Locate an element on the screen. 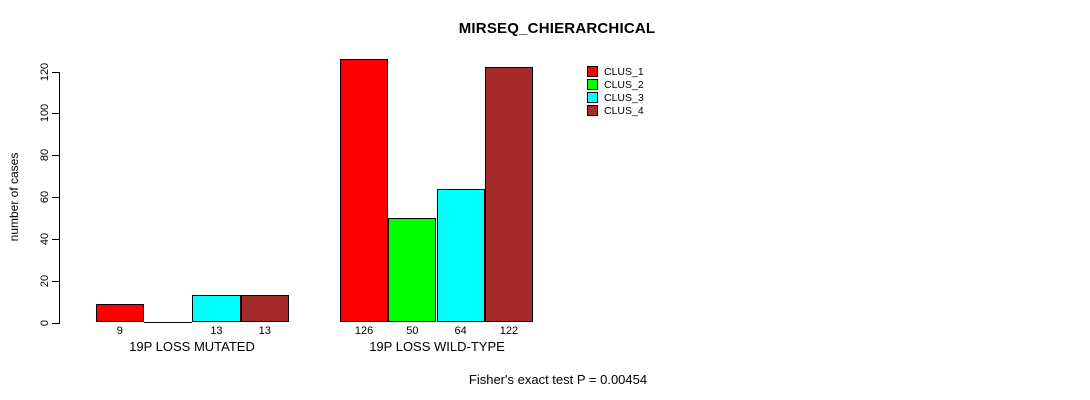 The image size is (1090, 400). legend-label: CLUS_2 is located at coordinates (624, 84).